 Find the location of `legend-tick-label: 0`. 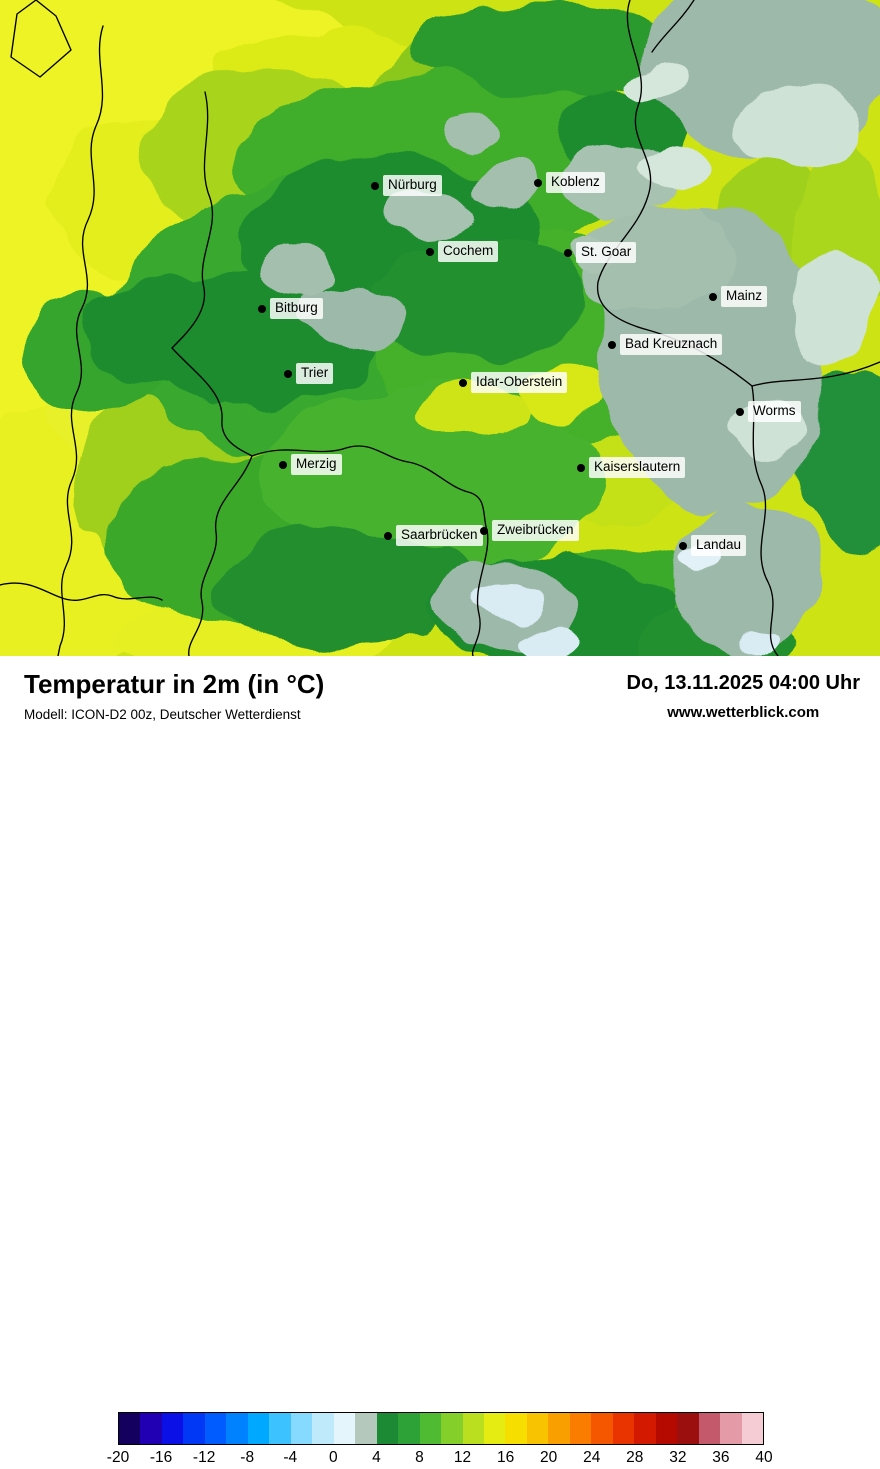

legend-tick-label: 0 is located at coordinates (333, 1457).